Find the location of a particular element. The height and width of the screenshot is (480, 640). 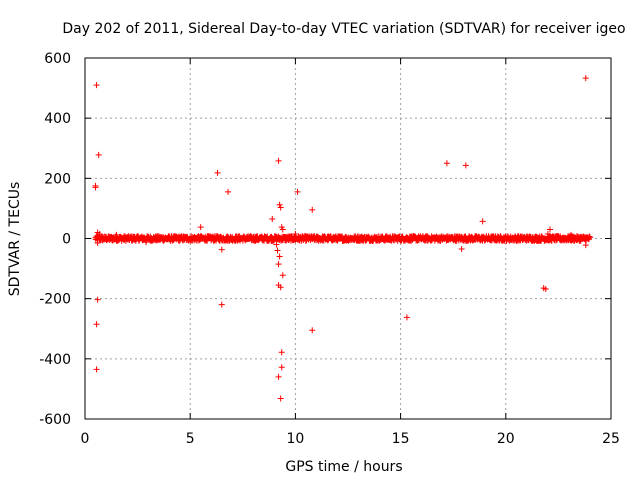

x-tick-label: 10 is located at coordinates (295, 439).